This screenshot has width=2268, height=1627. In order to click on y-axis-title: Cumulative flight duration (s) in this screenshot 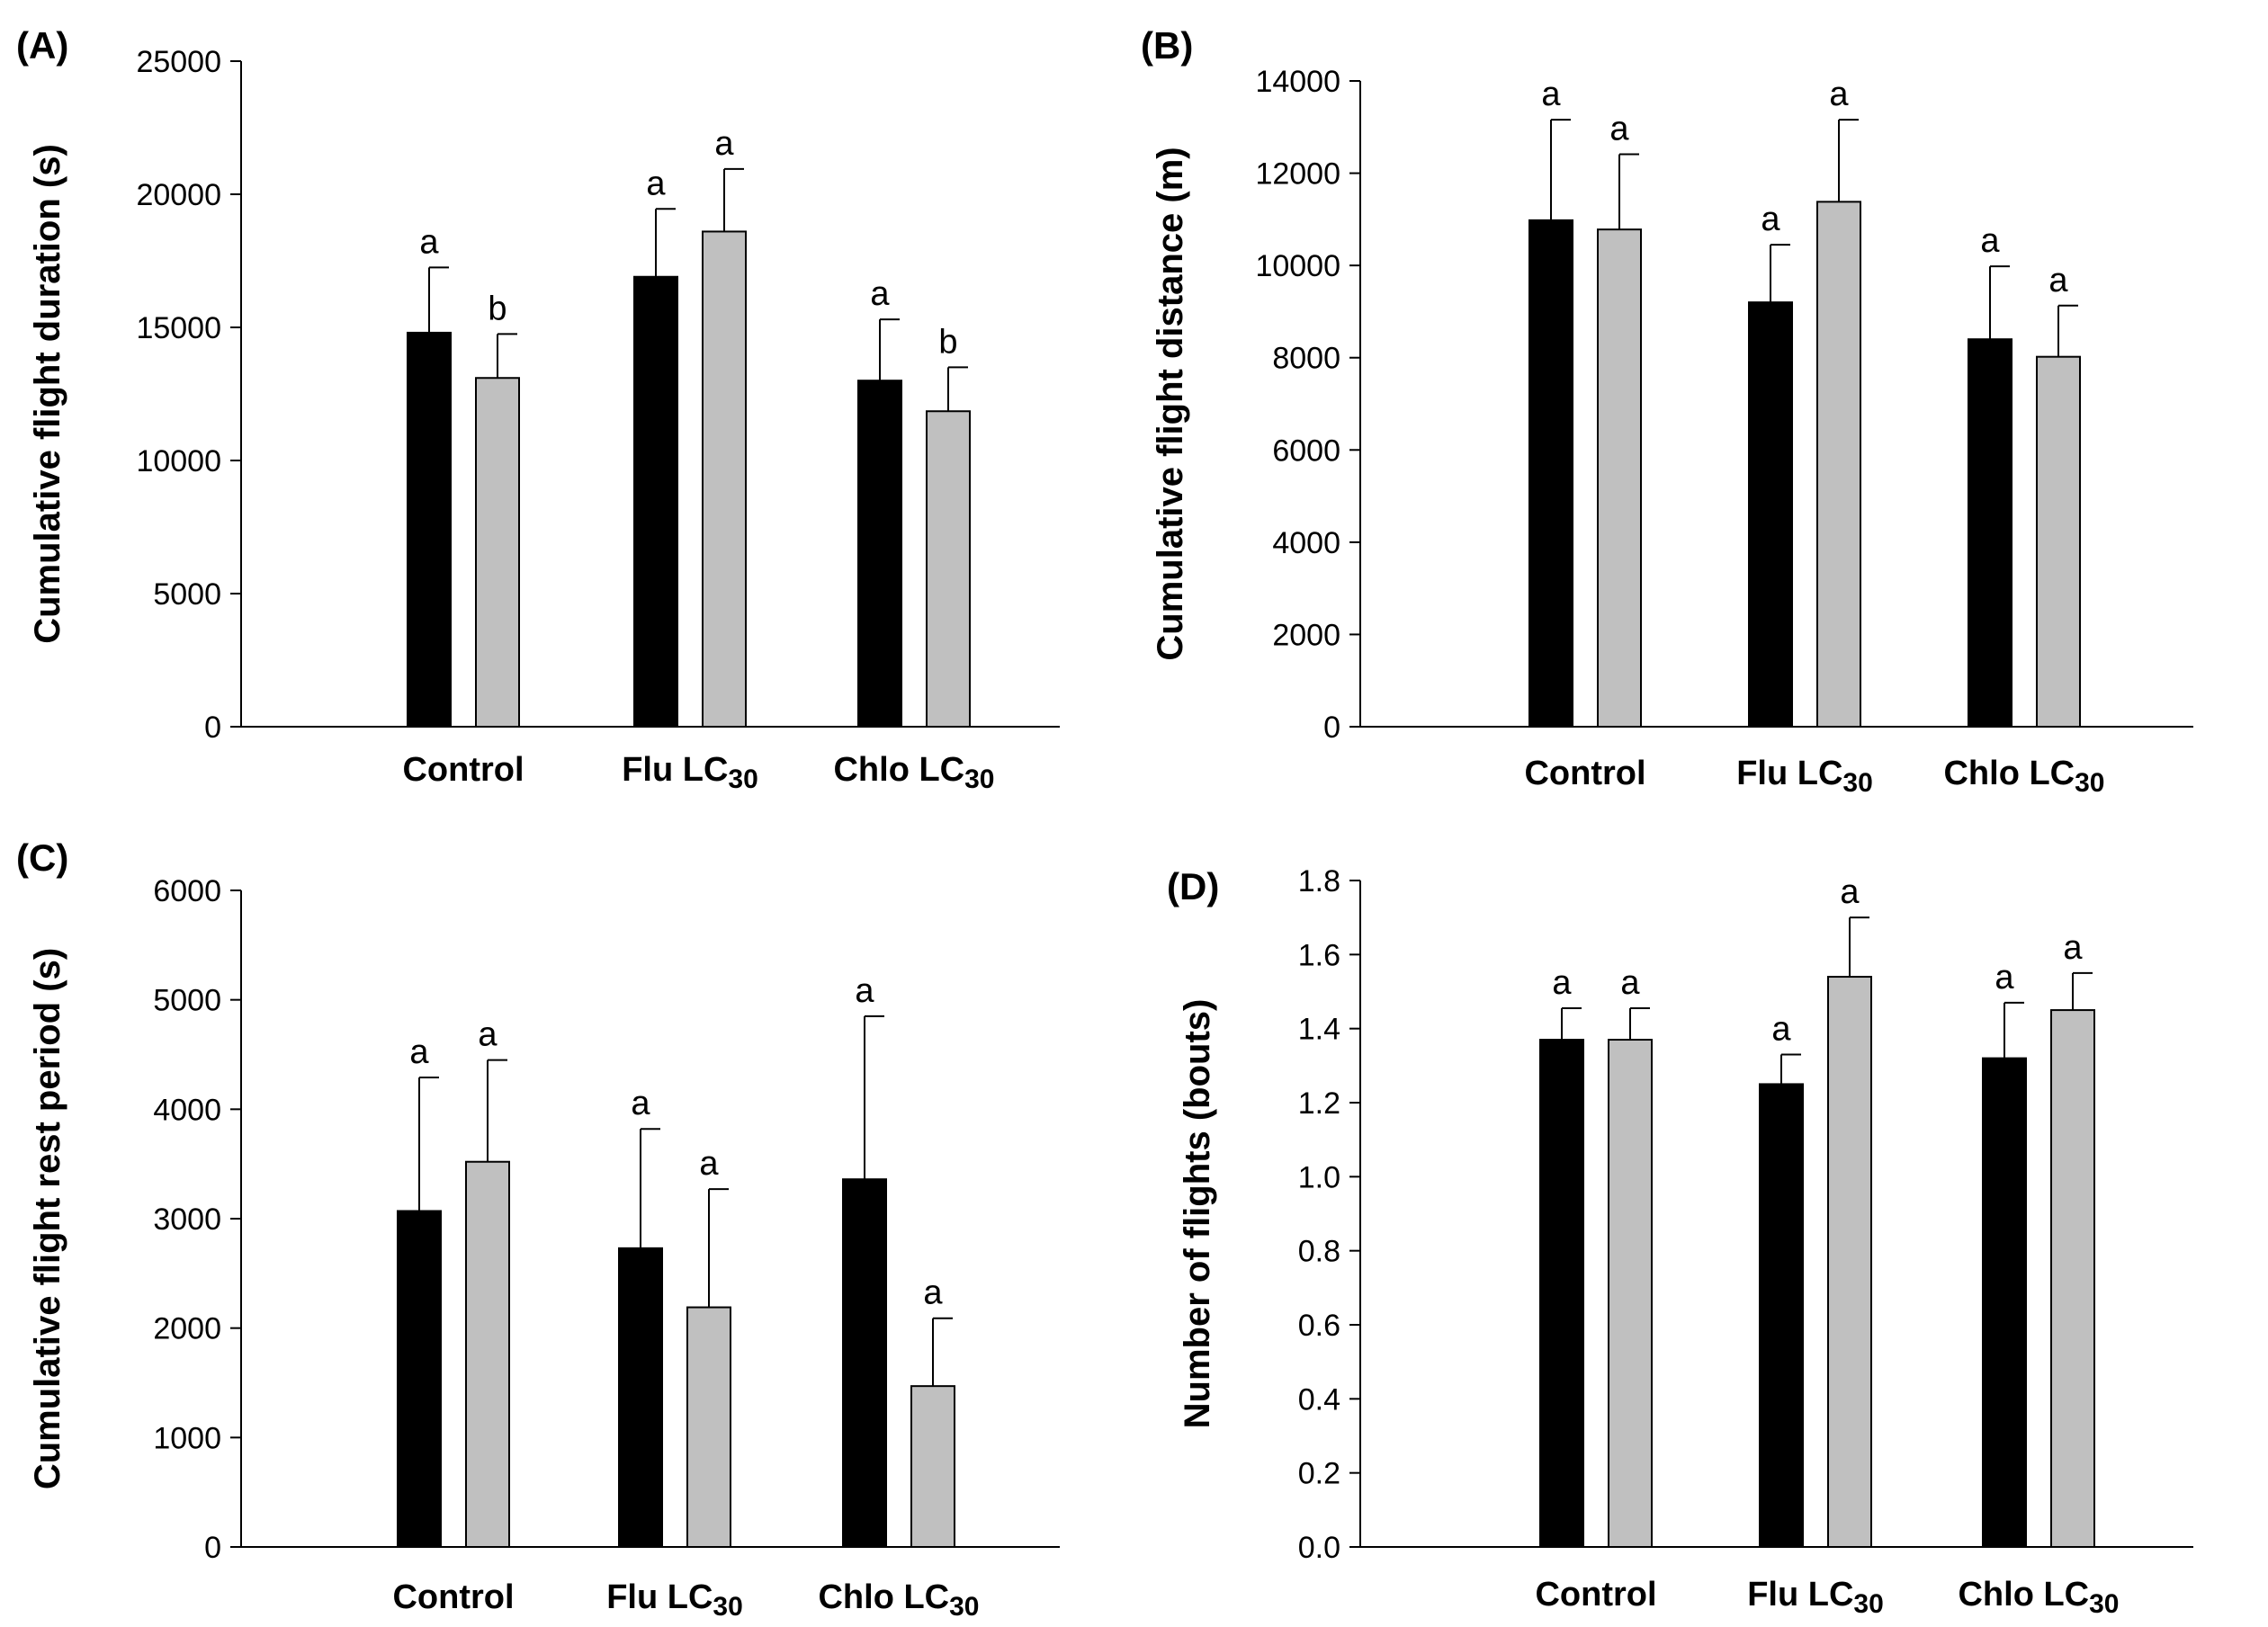, I will do `click(47, 394)`.